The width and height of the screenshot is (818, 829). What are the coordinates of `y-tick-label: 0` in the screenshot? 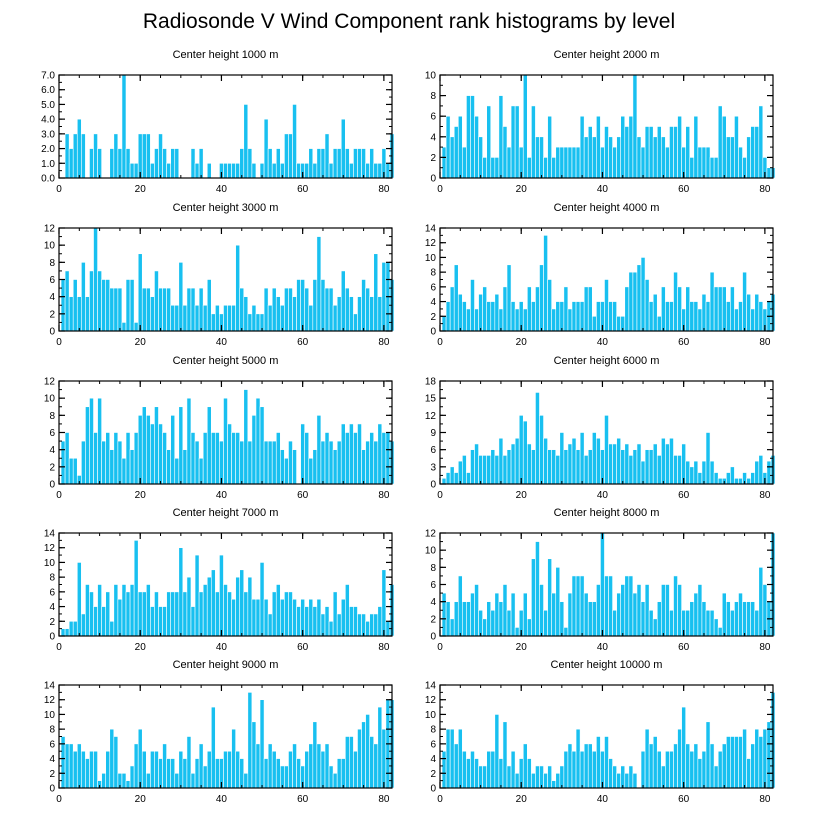 It's located at (52, 637).